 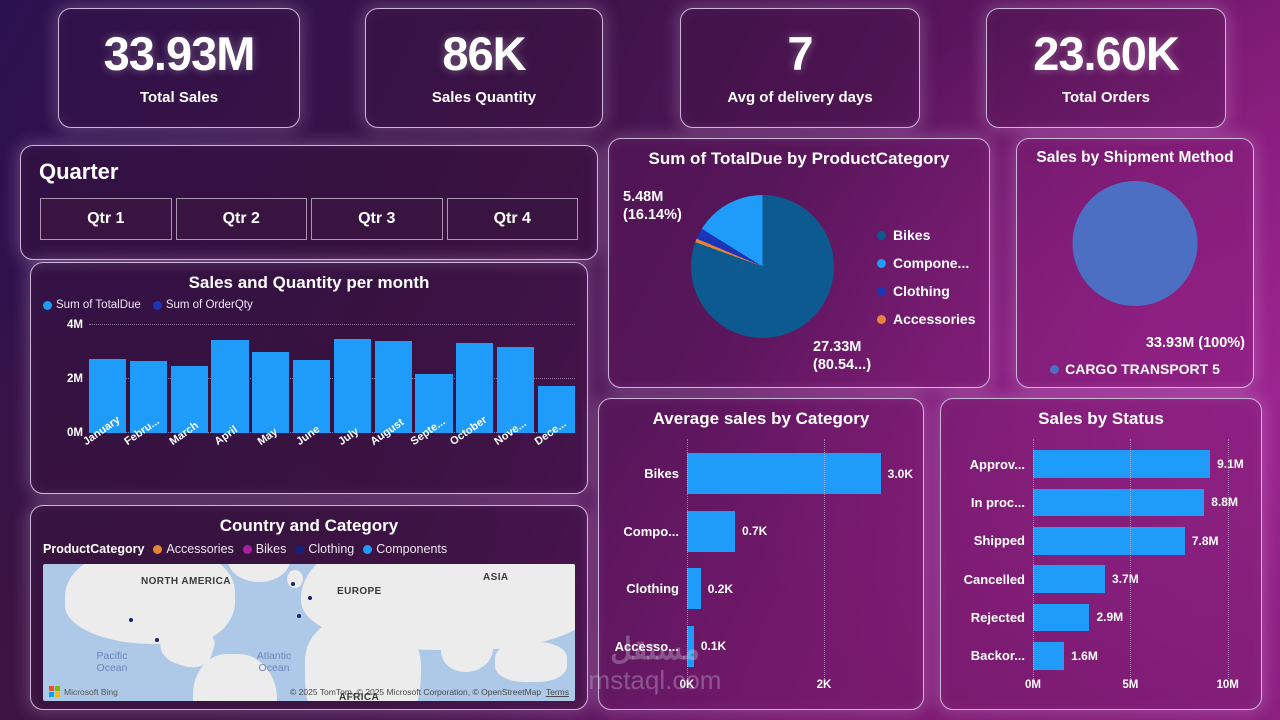 I want to click on gridline, so click(x=1131, y=559).